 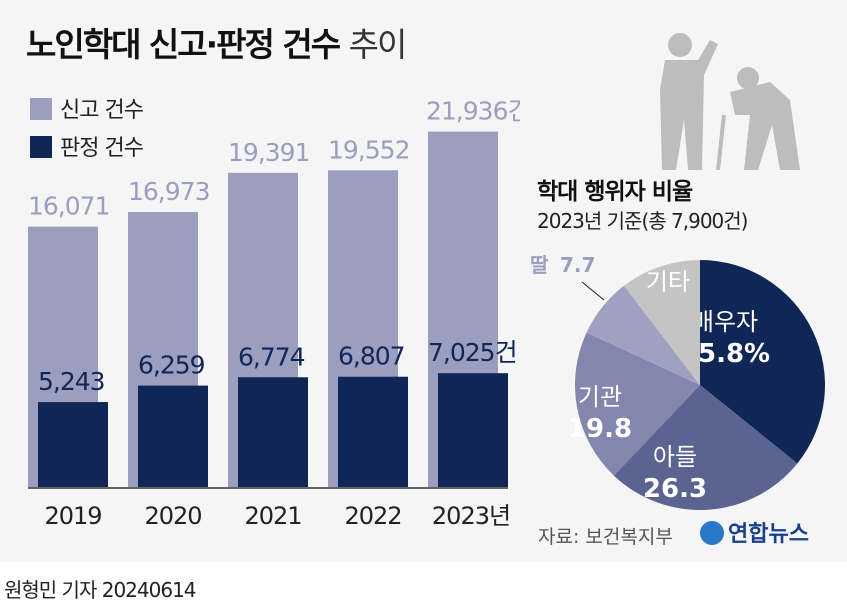 I want to click on title-bold: 노인학대 신고·판정 건수, so click(x=183, y=44).